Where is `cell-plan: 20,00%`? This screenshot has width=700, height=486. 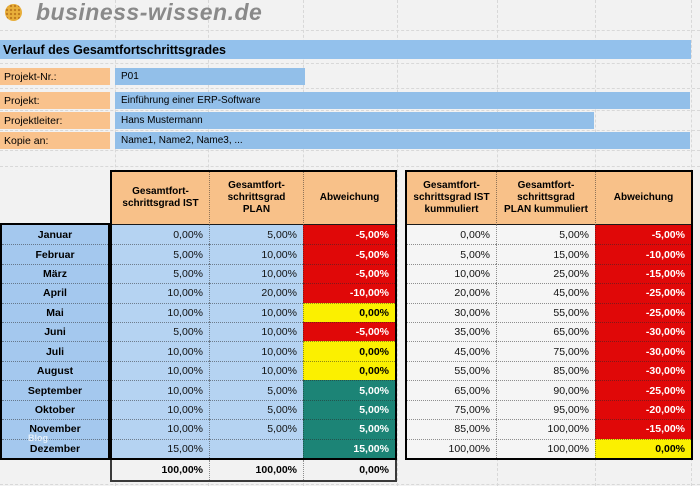
cell-plan: 20,00% is located at coordinates (256, 293).